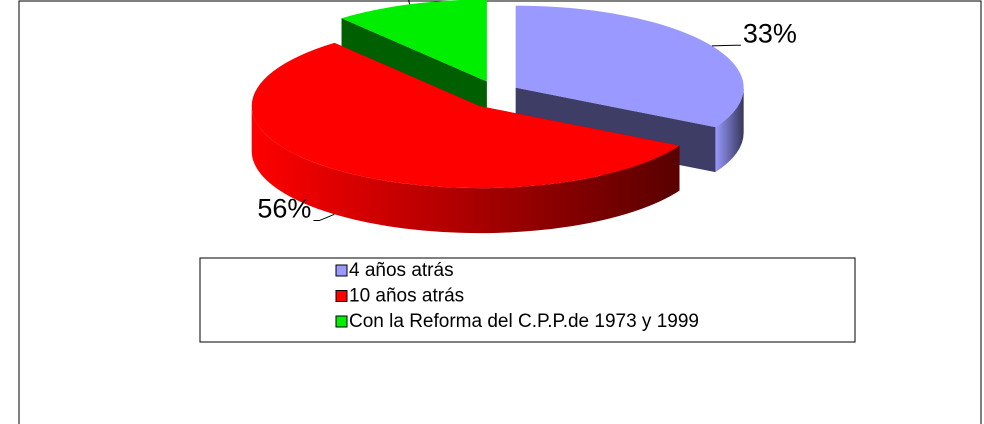 The image size is (984, 424). What do you see at coordinates (770, 33) in the screenshot?
I see `data-label: 33%` at bounding box center [770, 33].